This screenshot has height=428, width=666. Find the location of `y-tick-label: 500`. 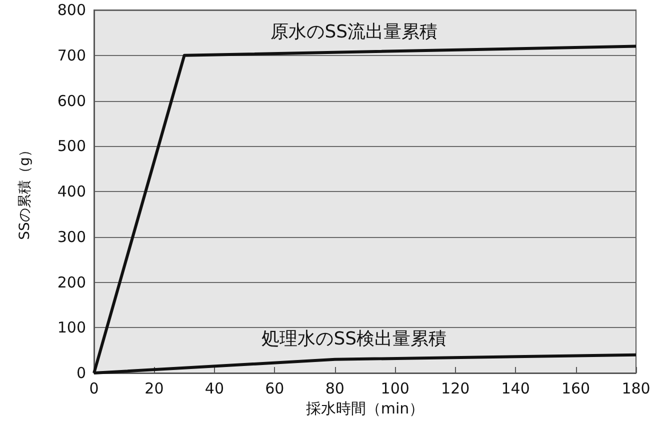

y-tick-label: 500 is located at coordinates (71, 146).